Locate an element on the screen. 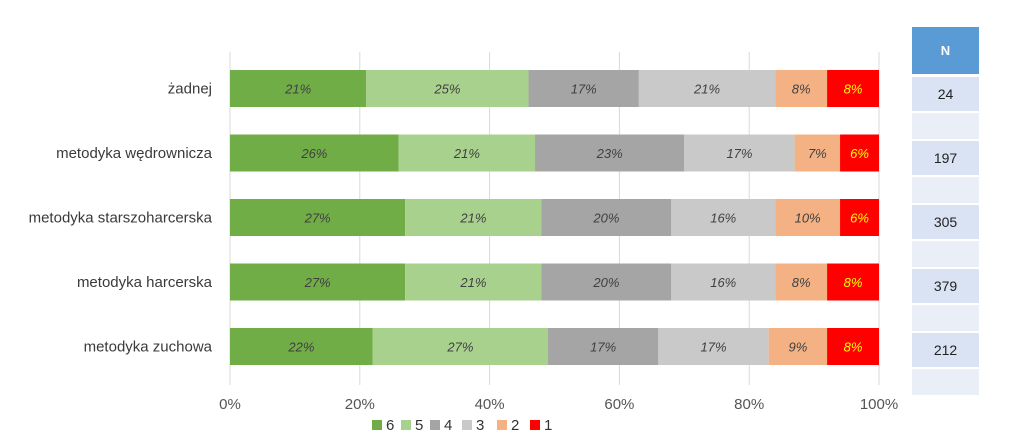  n-value: 197 is located at coordinates (946, 158).